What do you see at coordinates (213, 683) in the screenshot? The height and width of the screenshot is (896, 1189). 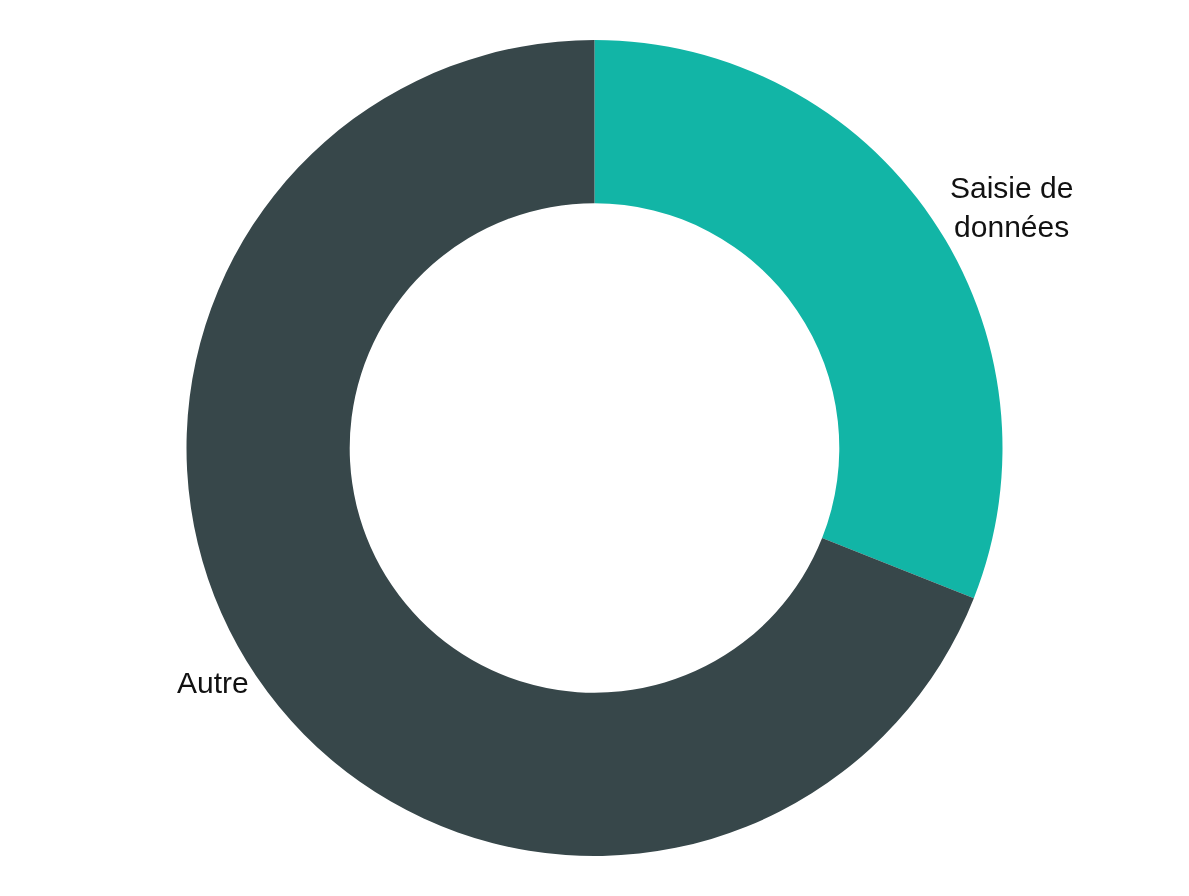 I see `slice-label: Autre` at bounding box center [213, 683].